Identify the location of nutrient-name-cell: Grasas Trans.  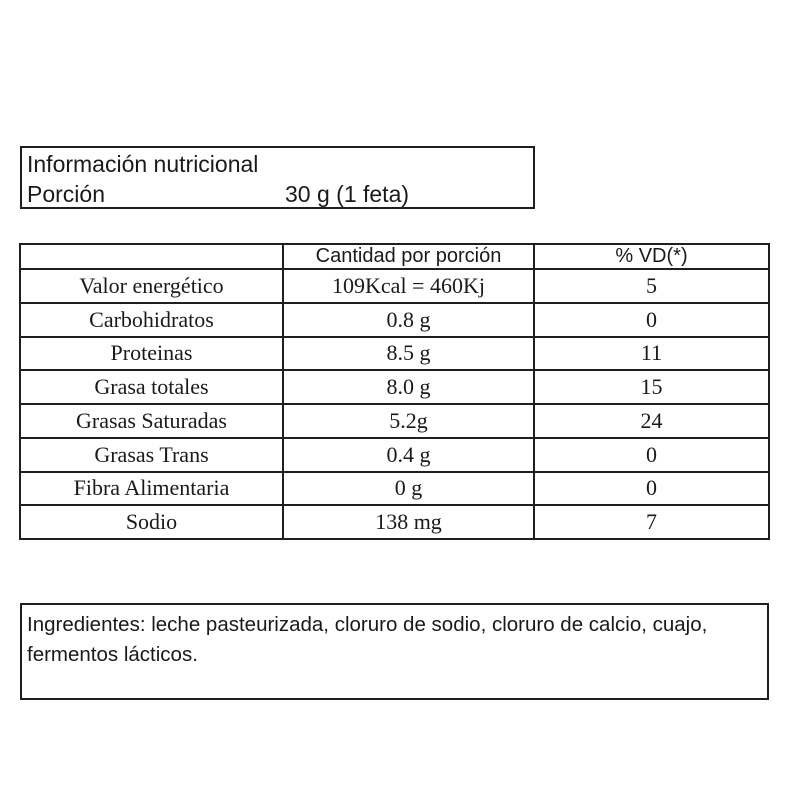
(151, 454).